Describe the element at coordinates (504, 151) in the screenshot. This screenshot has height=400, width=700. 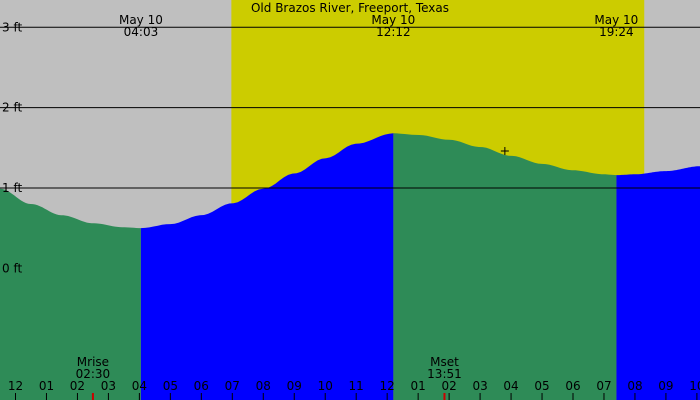
I see `current-position-marker` at that location.